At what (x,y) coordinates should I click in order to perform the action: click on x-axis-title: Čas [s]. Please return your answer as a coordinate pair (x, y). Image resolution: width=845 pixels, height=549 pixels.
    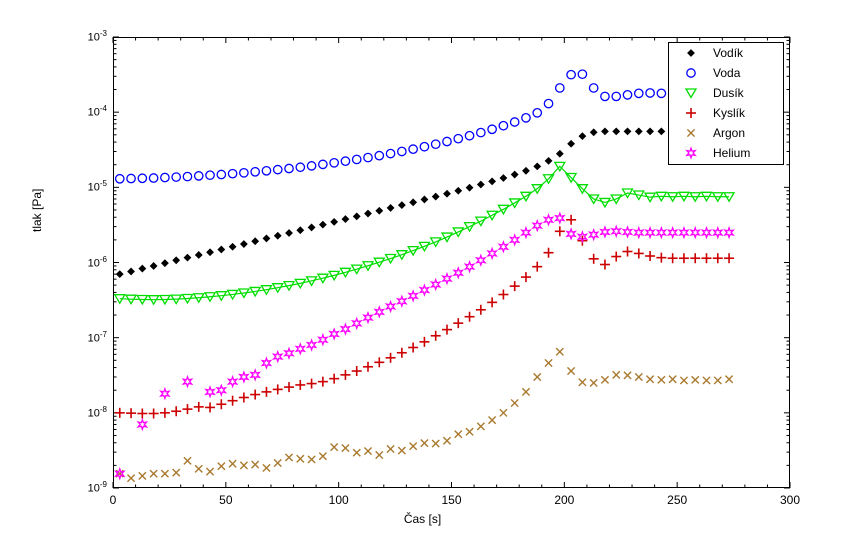
    Looking at the image, I should click on (422, 519).